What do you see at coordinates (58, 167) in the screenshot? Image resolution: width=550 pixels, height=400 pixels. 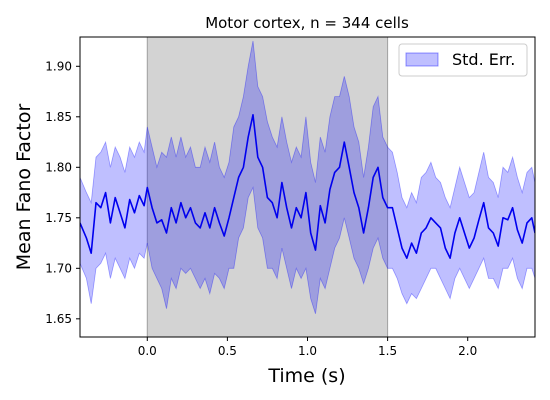 I see `y-tick-label: 1.80` at bounding box center [58, 167].